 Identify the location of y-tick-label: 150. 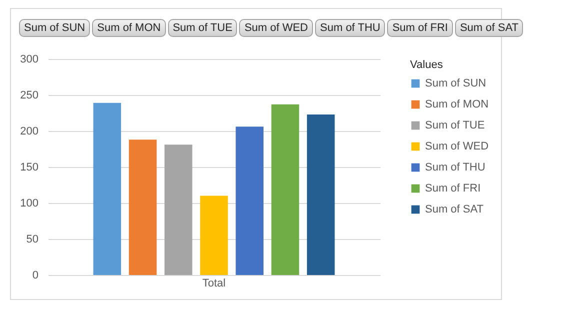
(29, 168).